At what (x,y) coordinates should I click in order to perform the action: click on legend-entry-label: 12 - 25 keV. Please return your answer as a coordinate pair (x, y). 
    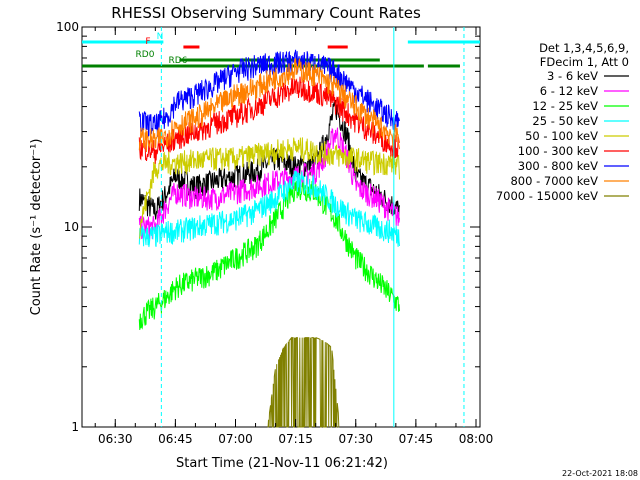
    Looking at the image, I should click on (565, 106).